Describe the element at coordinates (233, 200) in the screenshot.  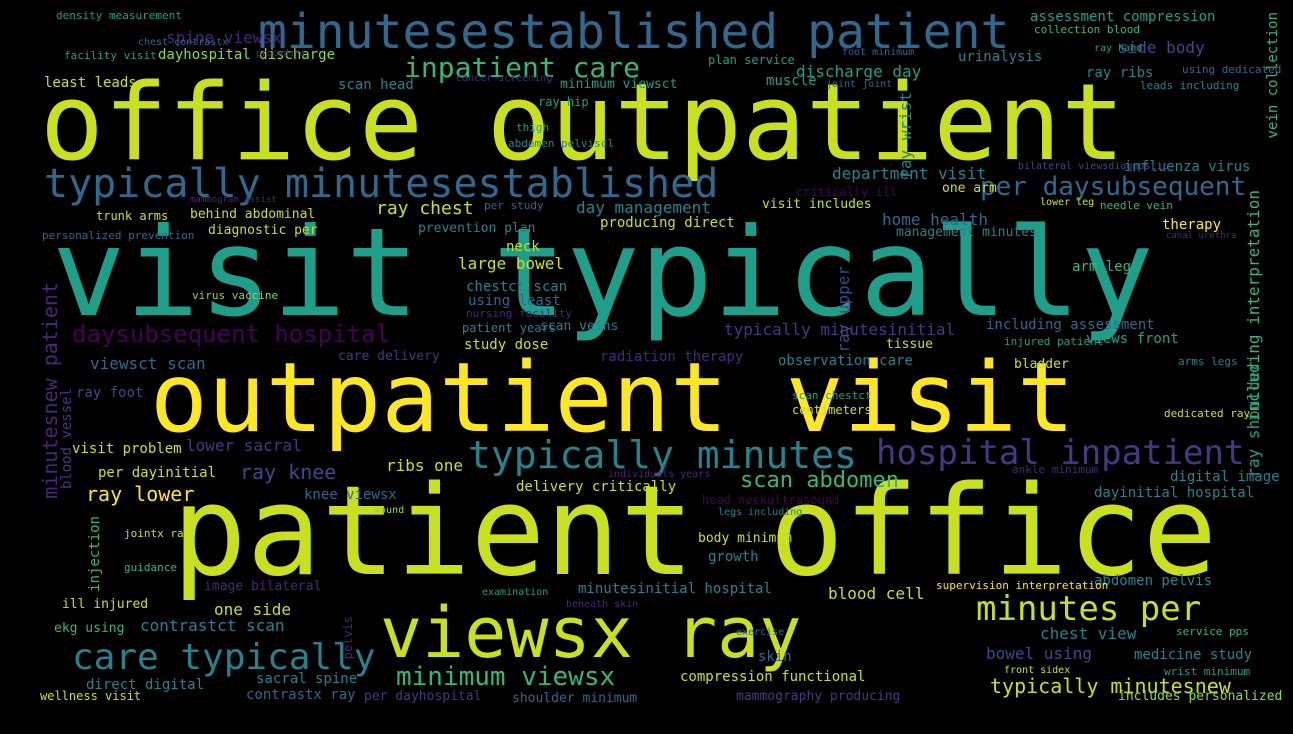
I see `word-mammogram-assist: mammogram assist` at that location.